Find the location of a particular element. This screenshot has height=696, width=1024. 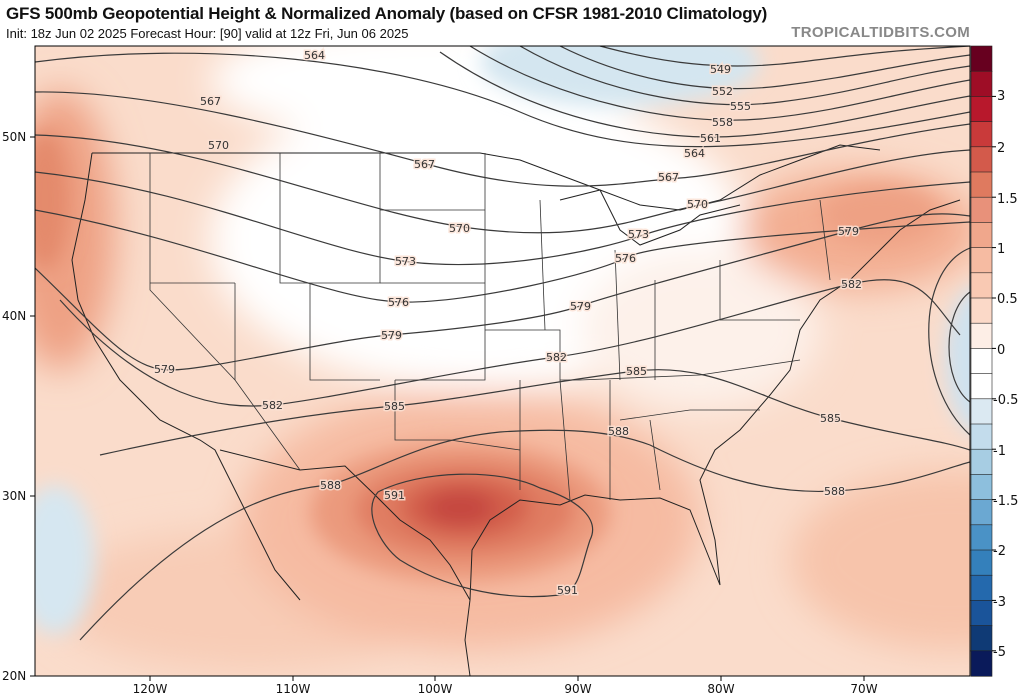

contour-label: 552 is located at coordinates (722, 91).